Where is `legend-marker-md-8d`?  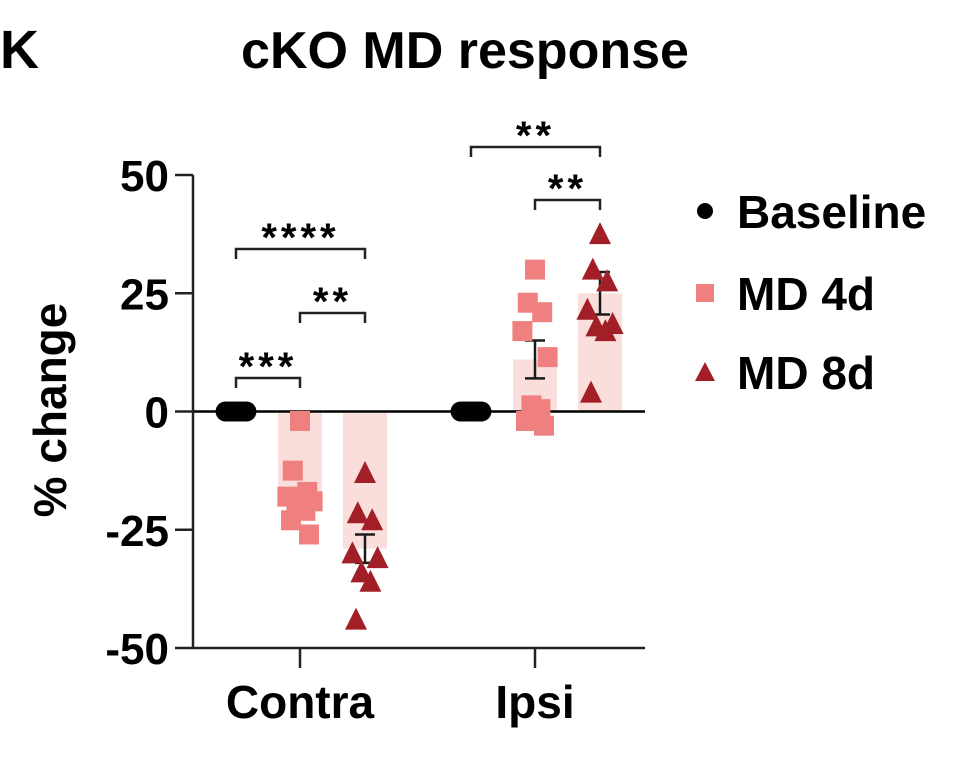 legend-marker-md-8d is located at coordinates (705, 371).